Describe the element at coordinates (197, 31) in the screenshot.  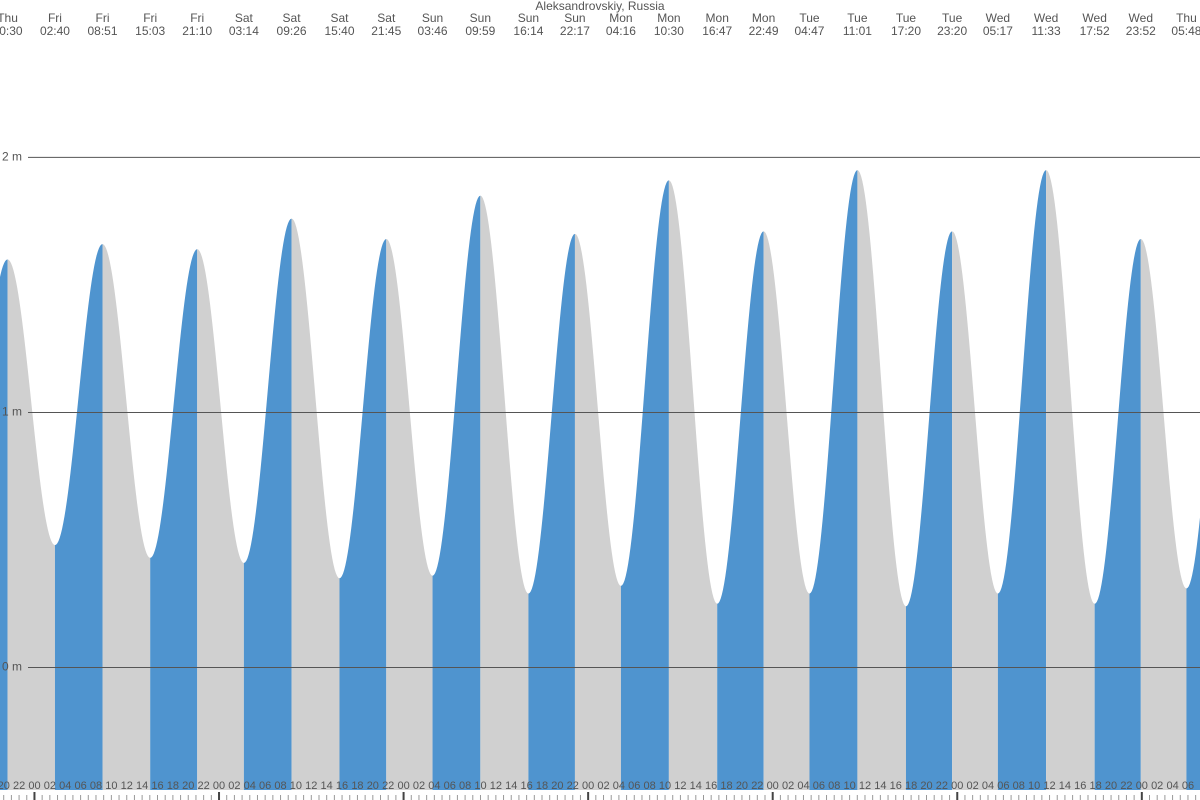
I see `extreme-time: 21:10` at that location.